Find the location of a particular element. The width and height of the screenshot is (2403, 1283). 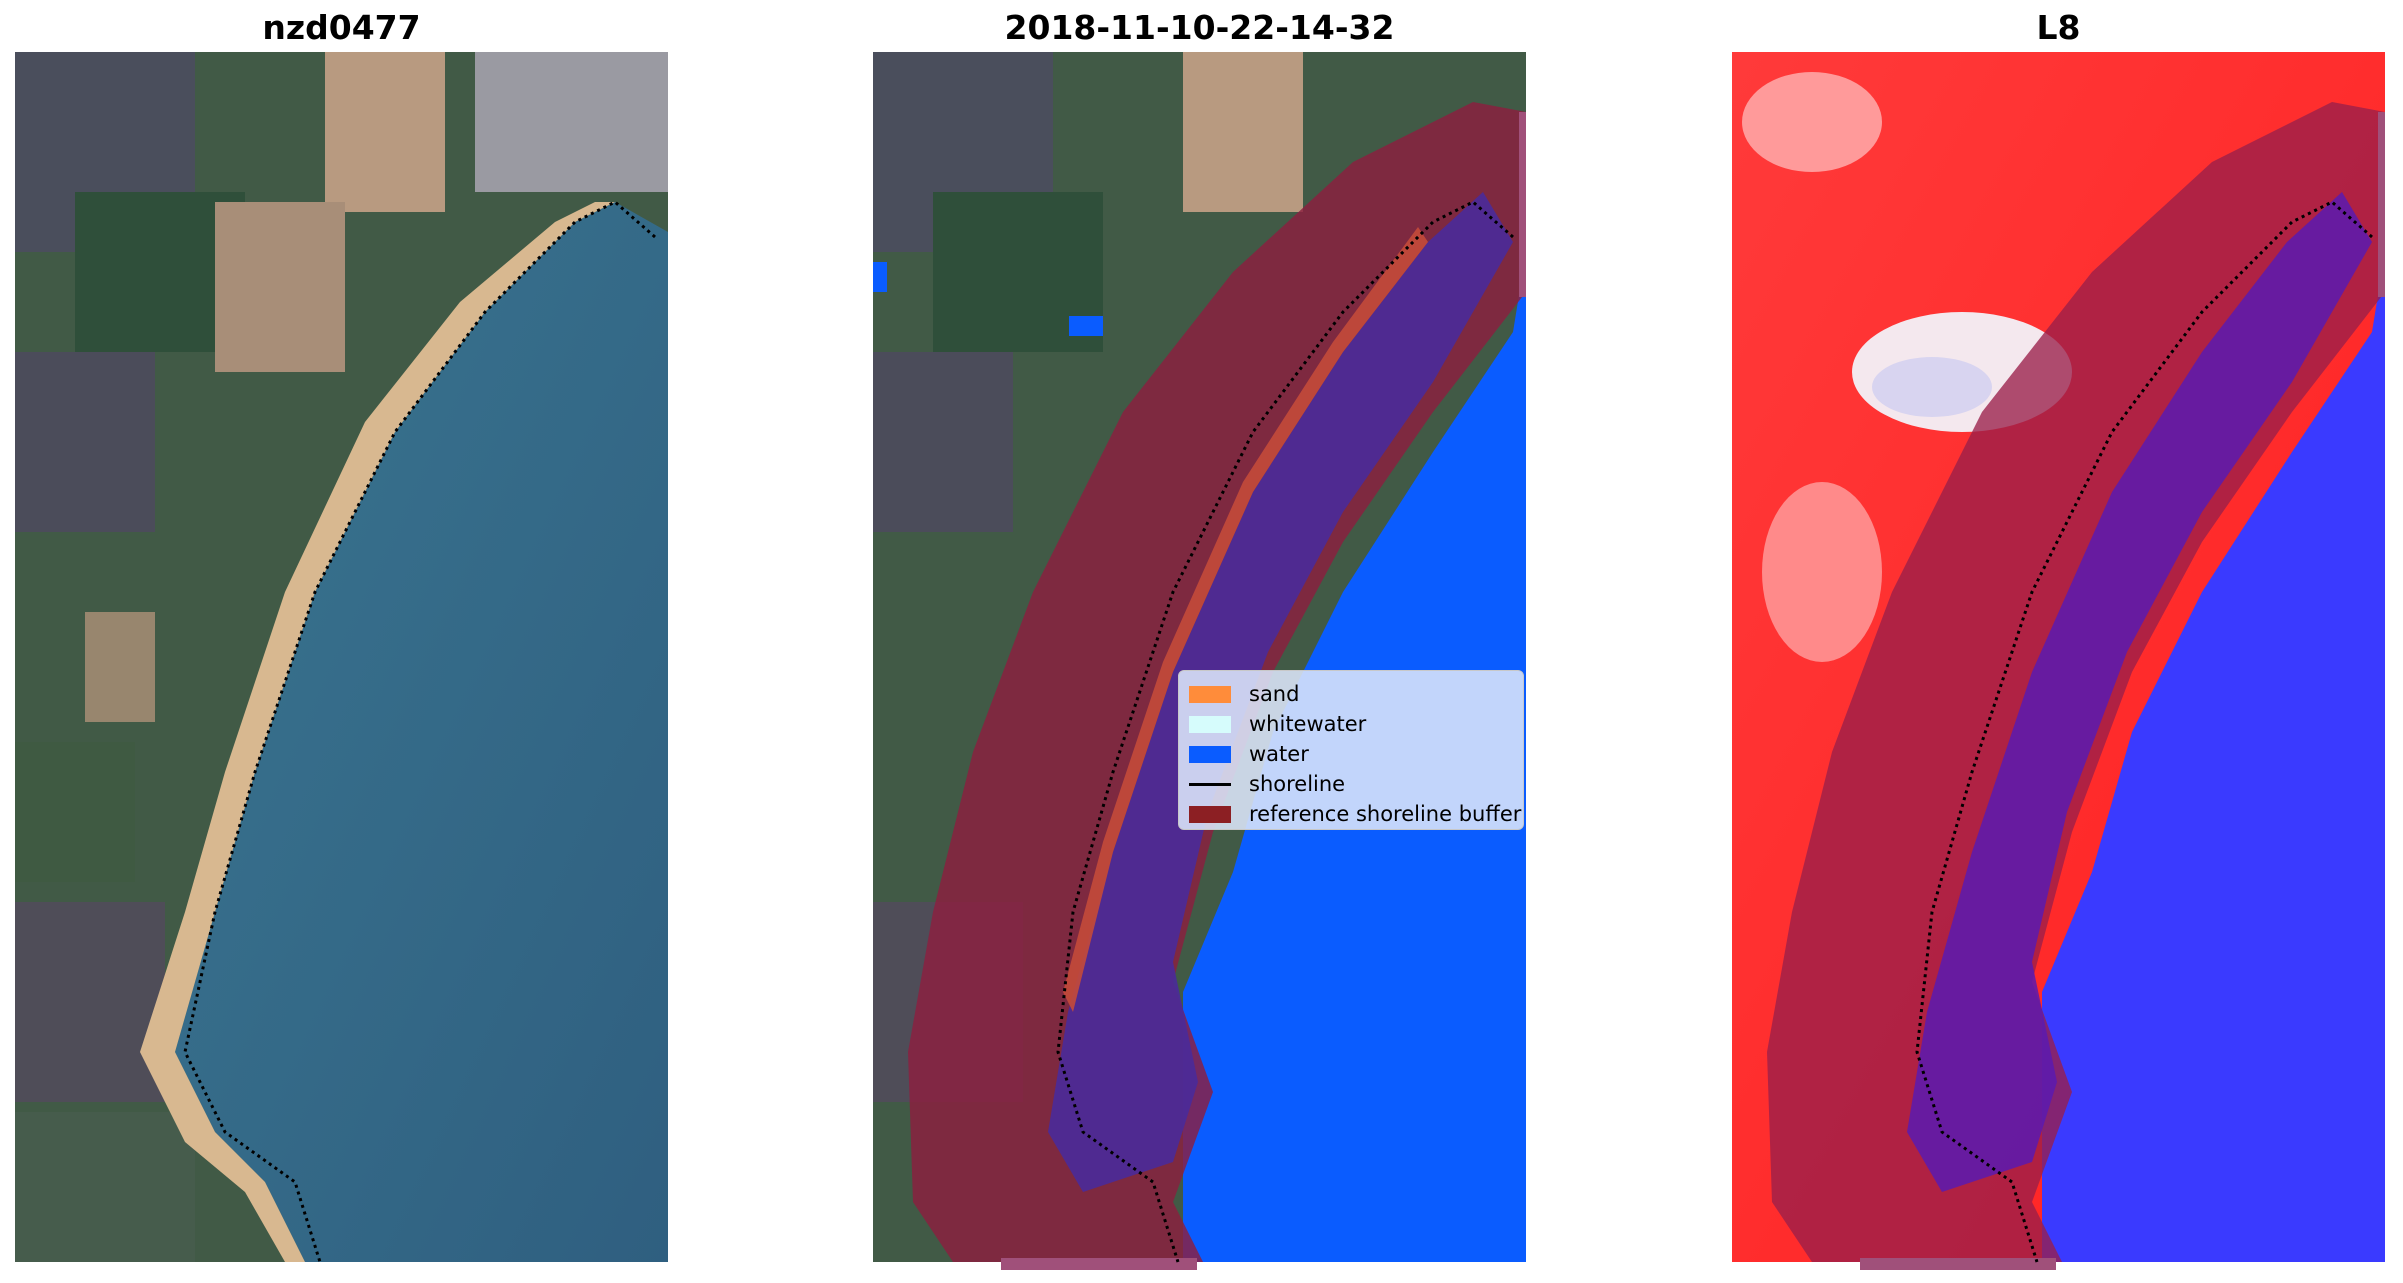

legend-item-whitewater: whitewater is located at coordinates (1351, 724).